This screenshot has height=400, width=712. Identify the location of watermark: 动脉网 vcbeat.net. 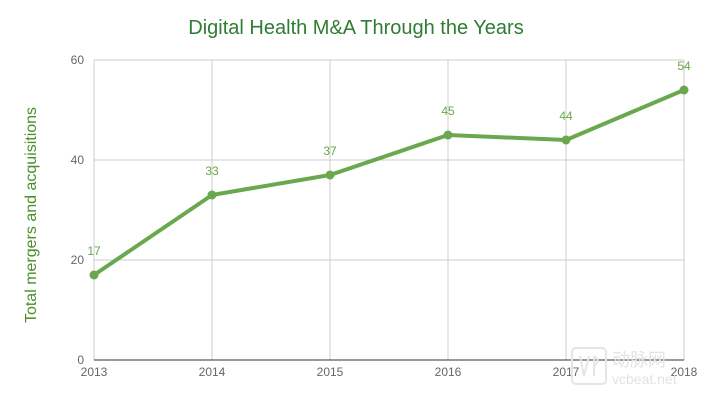
(624, 367).